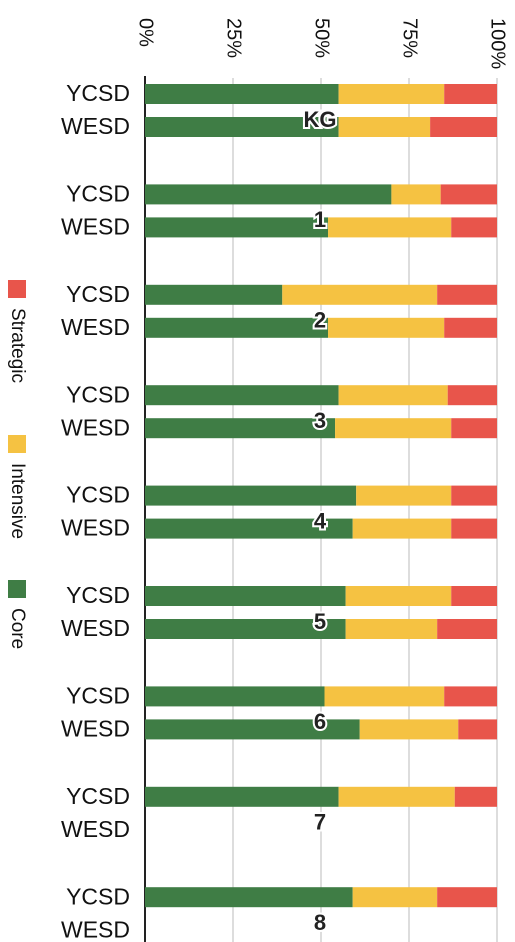 The image size is (515, 942). Describe the element at coordinates (17, 501) in the screenshot. I see `legend-label: Intensive` at that location.